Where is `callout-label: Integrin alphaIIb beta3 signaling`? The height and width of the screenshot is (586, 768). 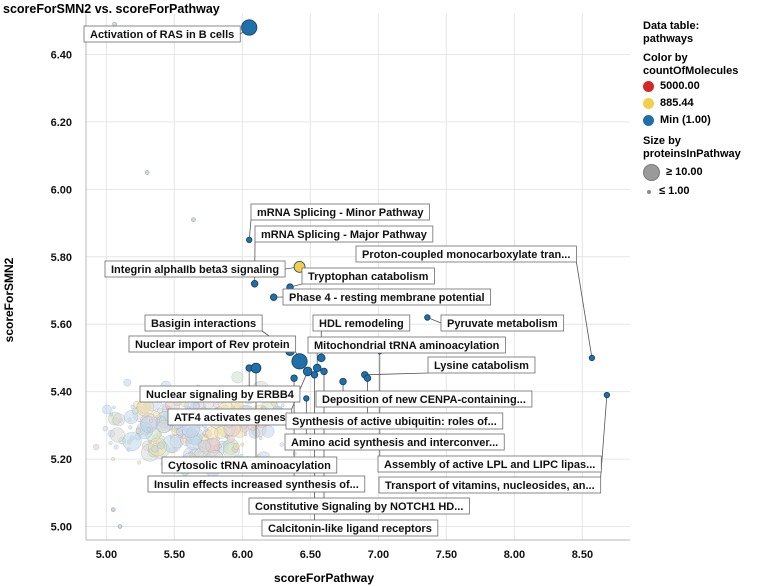 callout-label: Integrin alphaIIb beta3 signaling is located at coordinates (195, 270).